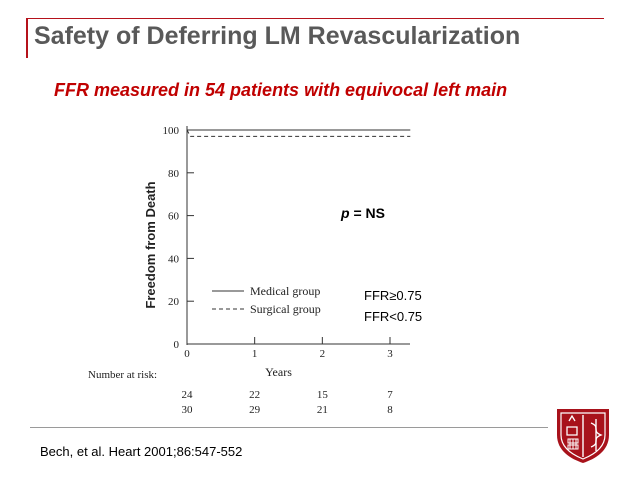  Describe the element at coordinates (322, 410) in the screenshot. I see `risk-count: 21` at that location.